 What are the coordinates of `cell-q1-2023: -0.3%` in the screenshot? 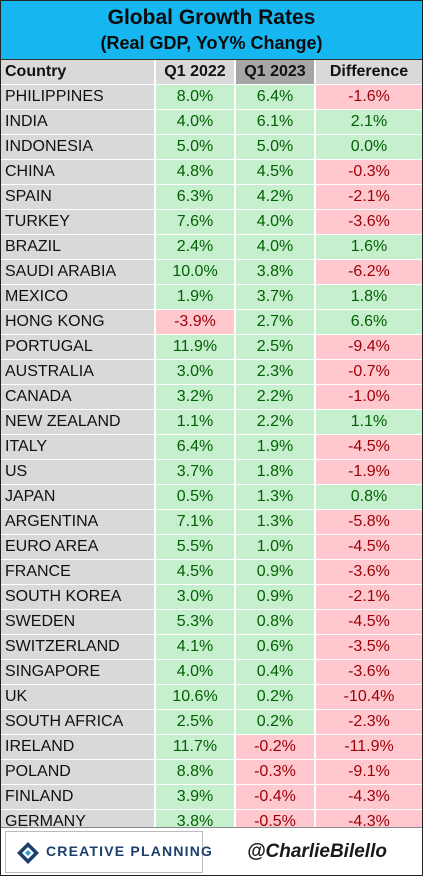 It's located at (275, 772).